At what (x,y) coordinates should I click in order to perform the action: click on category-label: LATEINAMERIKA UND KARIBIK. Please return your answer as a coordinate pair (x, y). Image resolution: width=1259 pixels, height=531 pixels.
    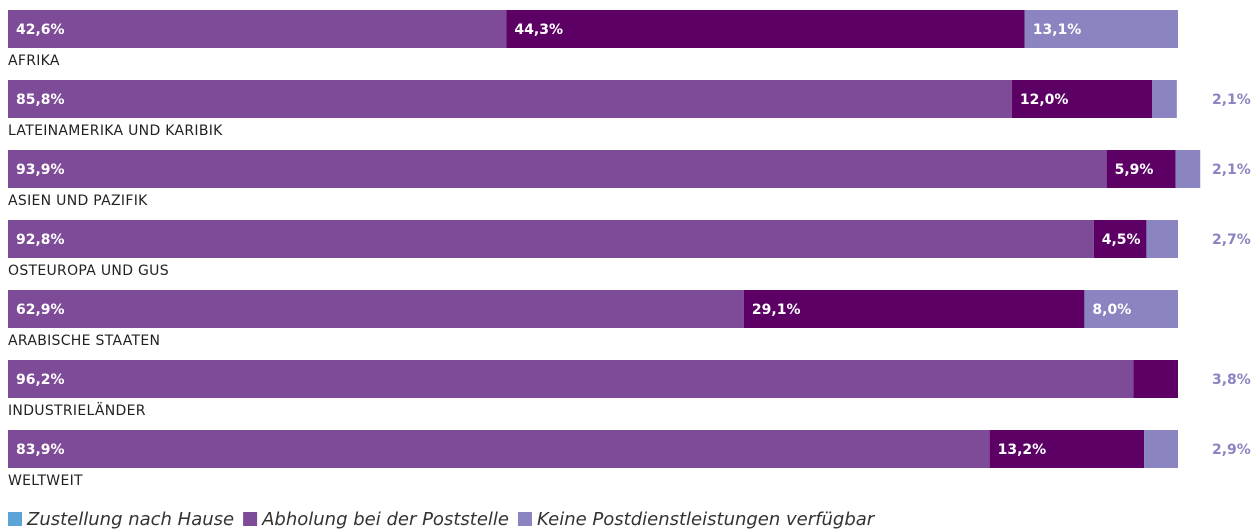
    Looking at the image, I should click on (115, 131).